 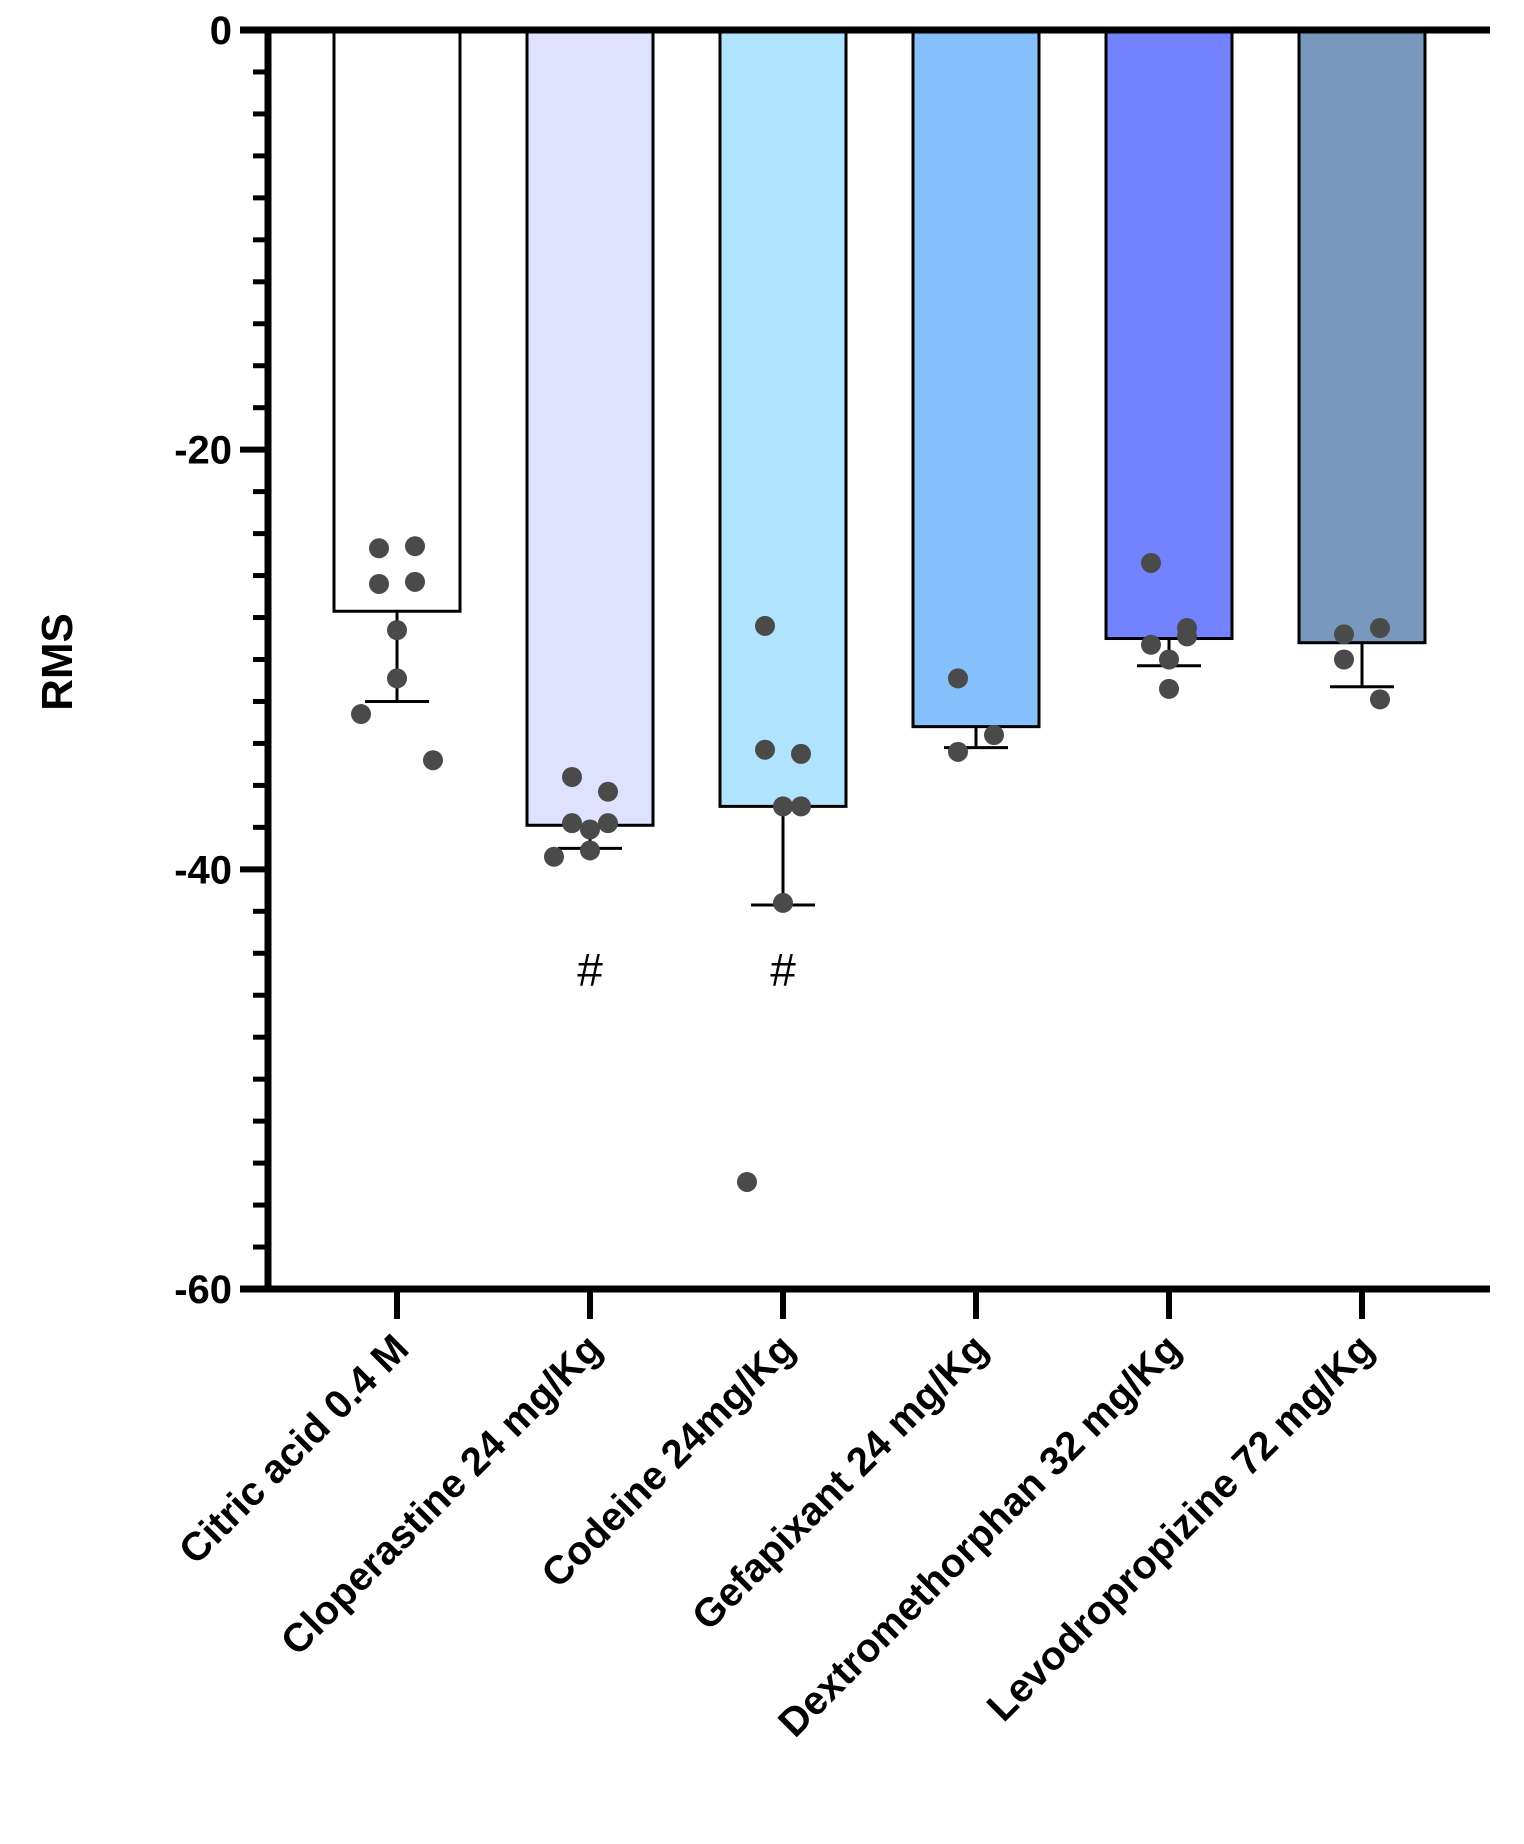 I want to click on y-tick-label: -60, so click(x=203, y=1290).